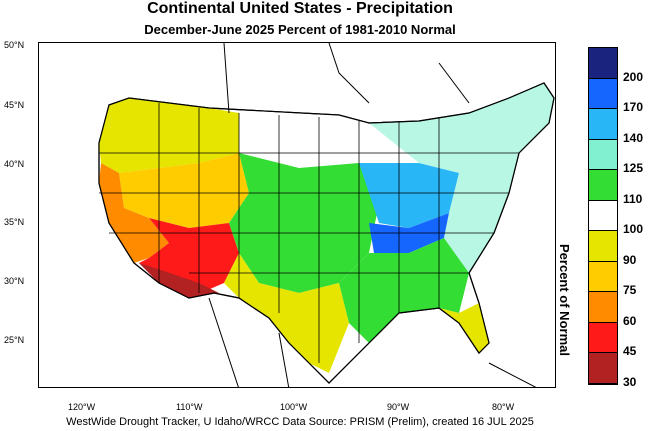  I want to click on region-ohio-valley, so click(409, 195).